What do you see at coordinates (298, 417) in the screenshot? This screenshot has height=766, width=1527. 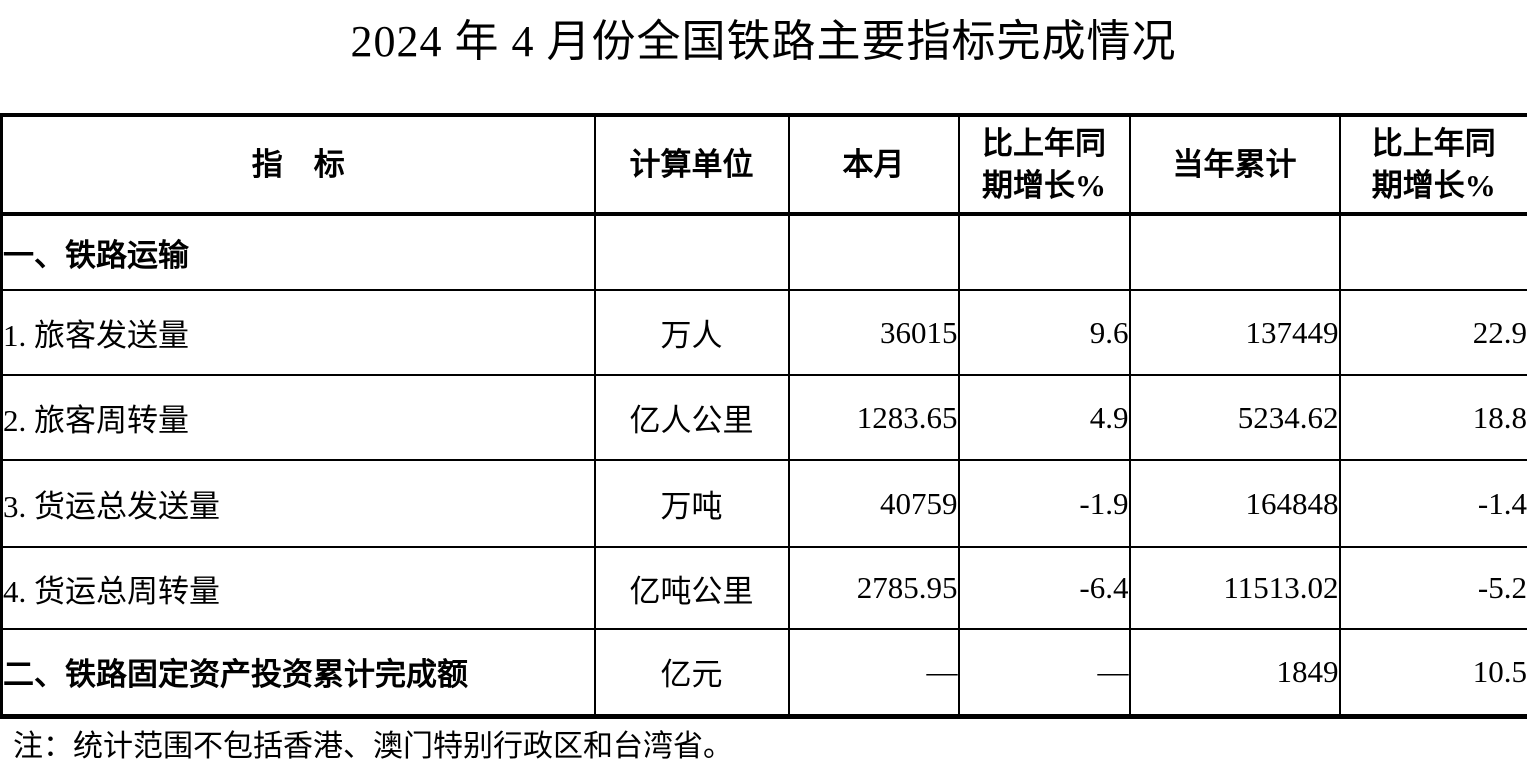 I see `indicator-cell: 2. 旅客周转量` at bounding box center [298, 417].